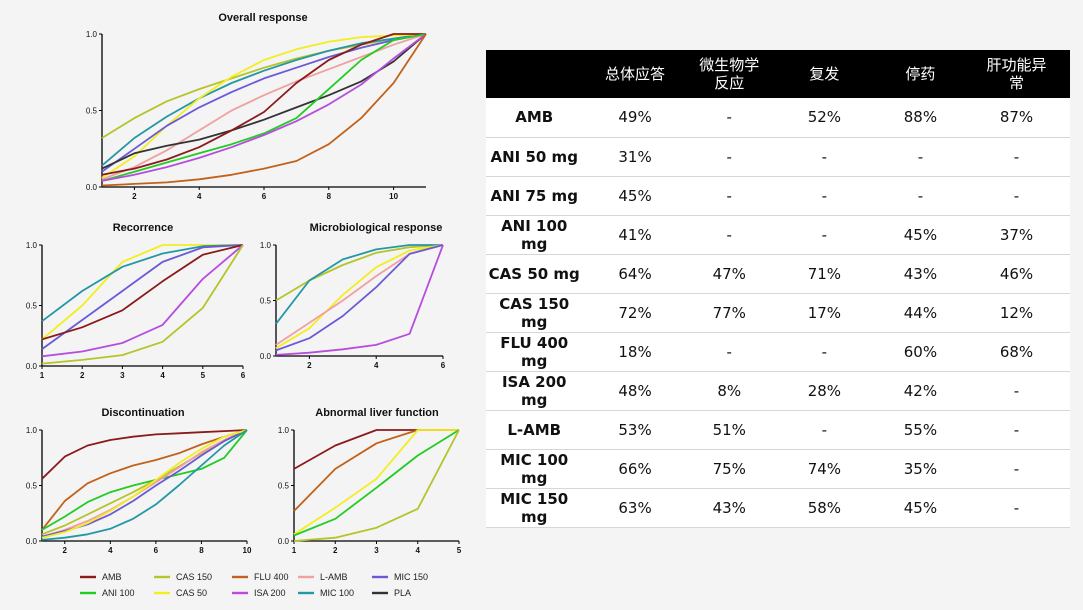  Describe the element at coordinates (635, 235) in the screenshot. I see `table-cell: 41%` at that location.